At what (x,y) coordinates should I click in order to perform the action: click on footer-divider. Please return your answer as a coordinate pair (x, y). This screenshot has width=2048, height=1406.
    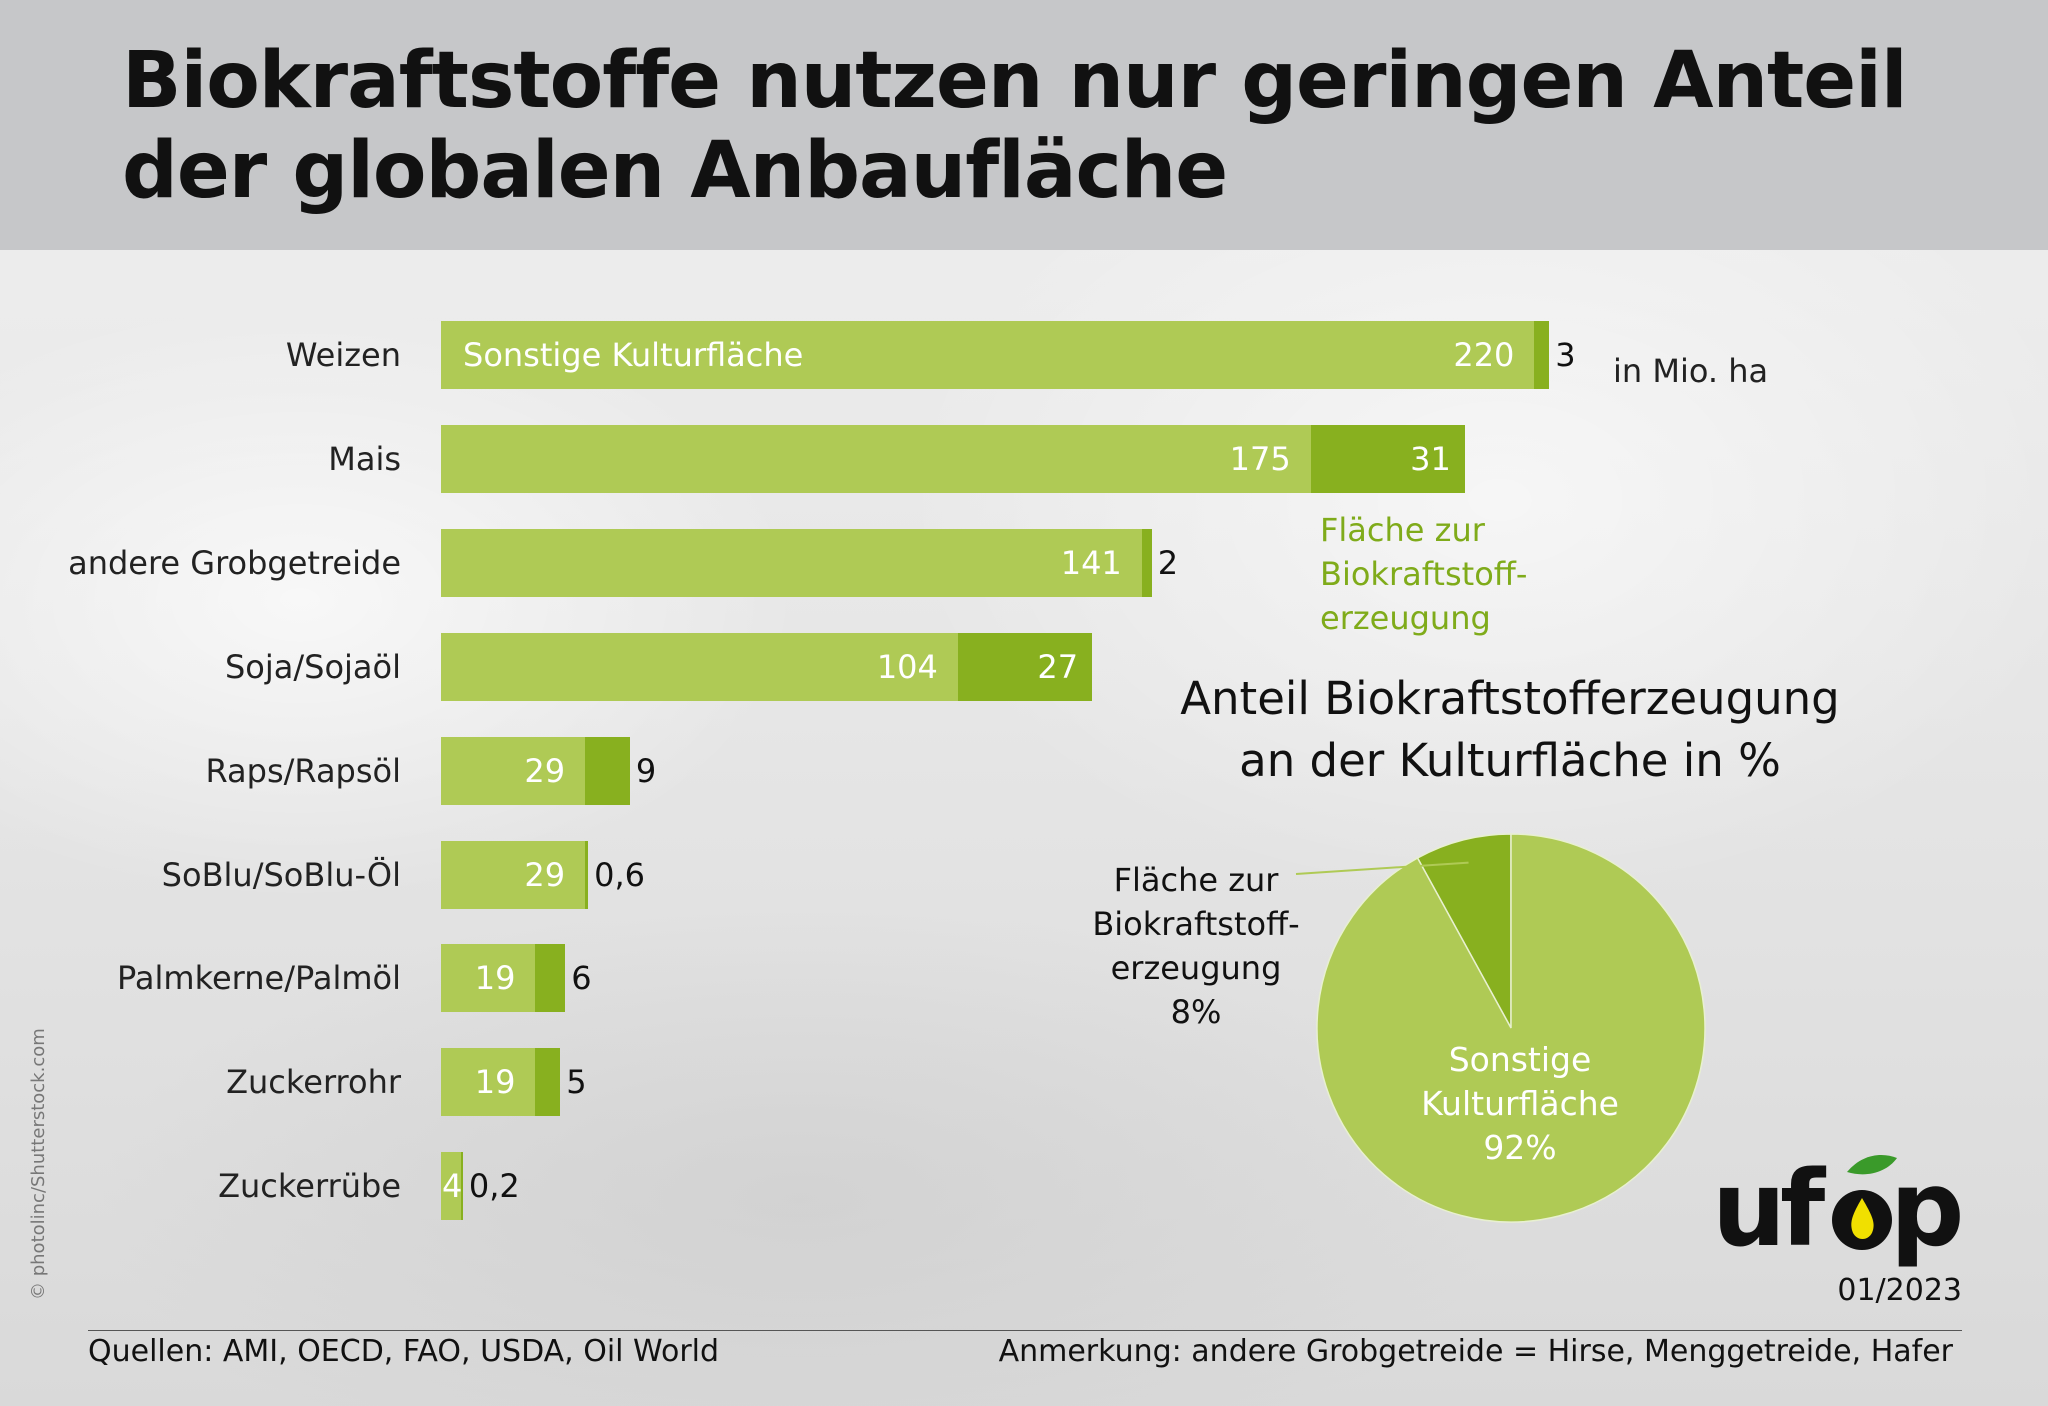
    Looking at the image, I should click on (1025, 1330).